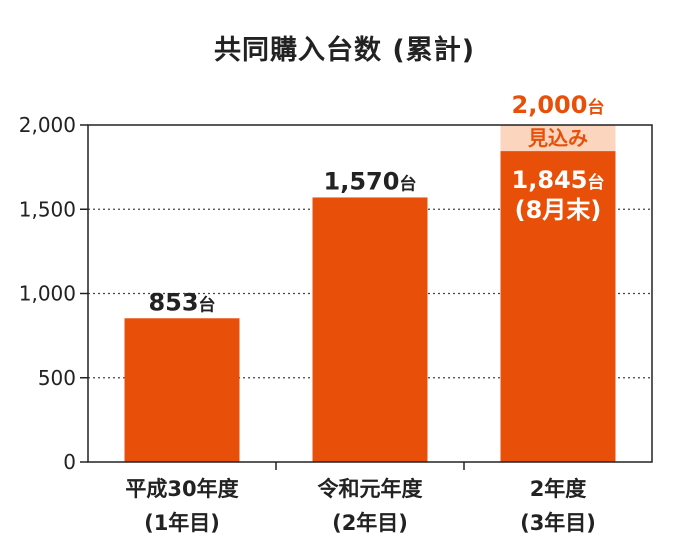 This screenshot has height=557, width=689. Describe the element at coordinates (47, 294) in the screenshot. I see `y-tick-label: 1,000` at that location.